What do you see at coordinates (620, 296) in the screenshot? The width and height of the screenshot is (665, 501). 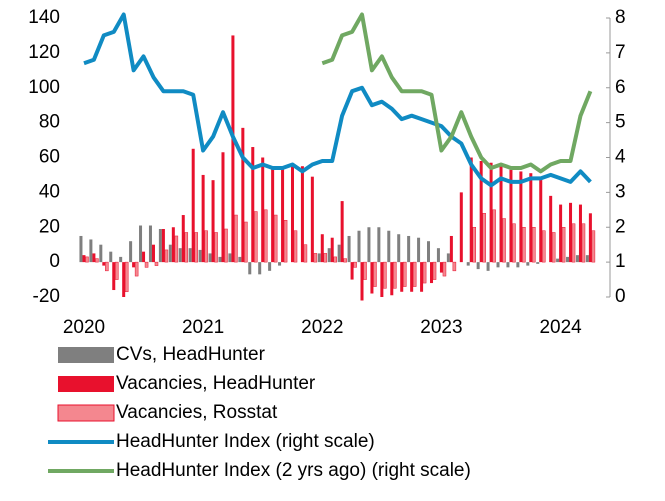 I see `y2-tick-label: 0` at bounding box center [620, 296].